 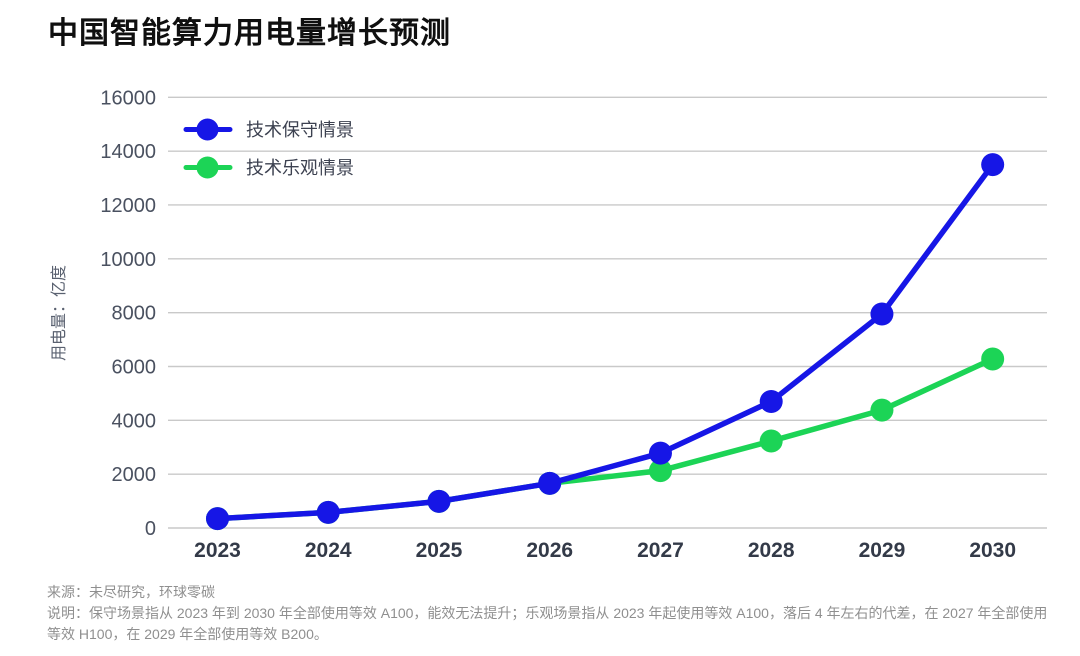 What do you see at coordinates (300, 168) in the screenshot?
I see `legend-label-optimistic: 技术乐观情景` at bounding box center [300, 168].